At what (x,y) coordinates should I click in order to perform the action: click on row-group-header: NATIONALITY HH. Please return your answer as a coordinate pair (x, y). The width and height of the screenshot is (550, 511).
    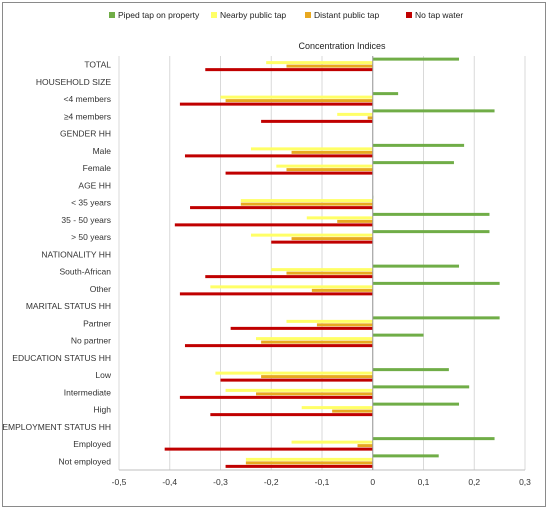
    Looking at the image, I should click on (76, 254).